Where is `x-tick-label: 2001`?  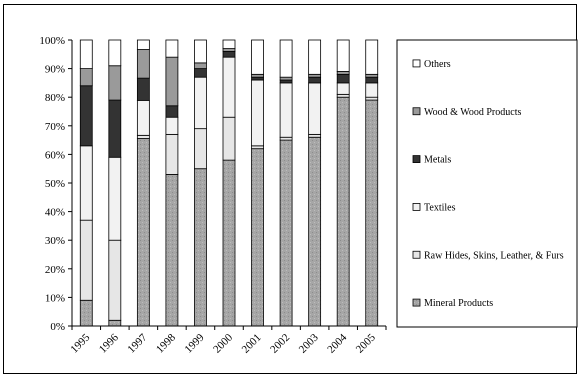
x-tick-label: 2001 is located at coordinates (252, 344).